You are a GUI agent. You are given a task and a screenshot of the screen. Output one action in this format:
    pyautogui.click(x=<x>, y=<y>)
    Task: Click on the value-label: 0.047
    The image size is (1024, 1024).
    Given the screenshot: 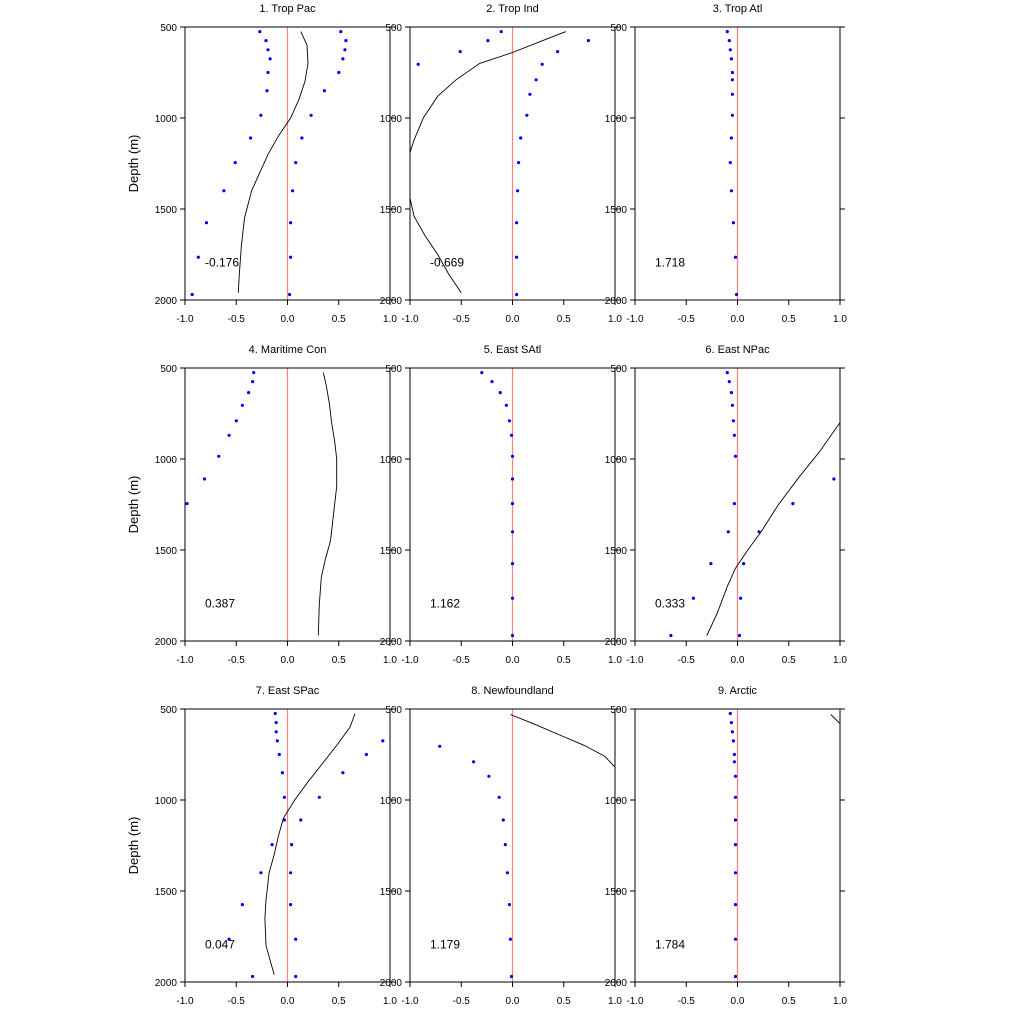 What is the action you would take?
    pyautogui.click(x=220, y=944)
    